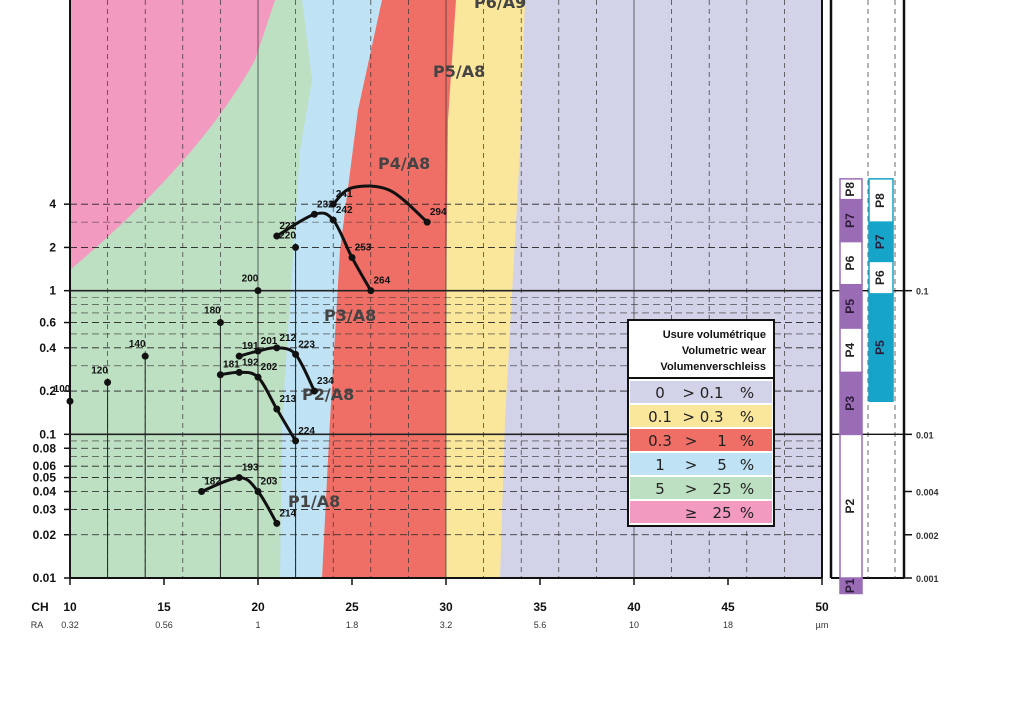  I want to click on point-label: 200, so click(250, 279).